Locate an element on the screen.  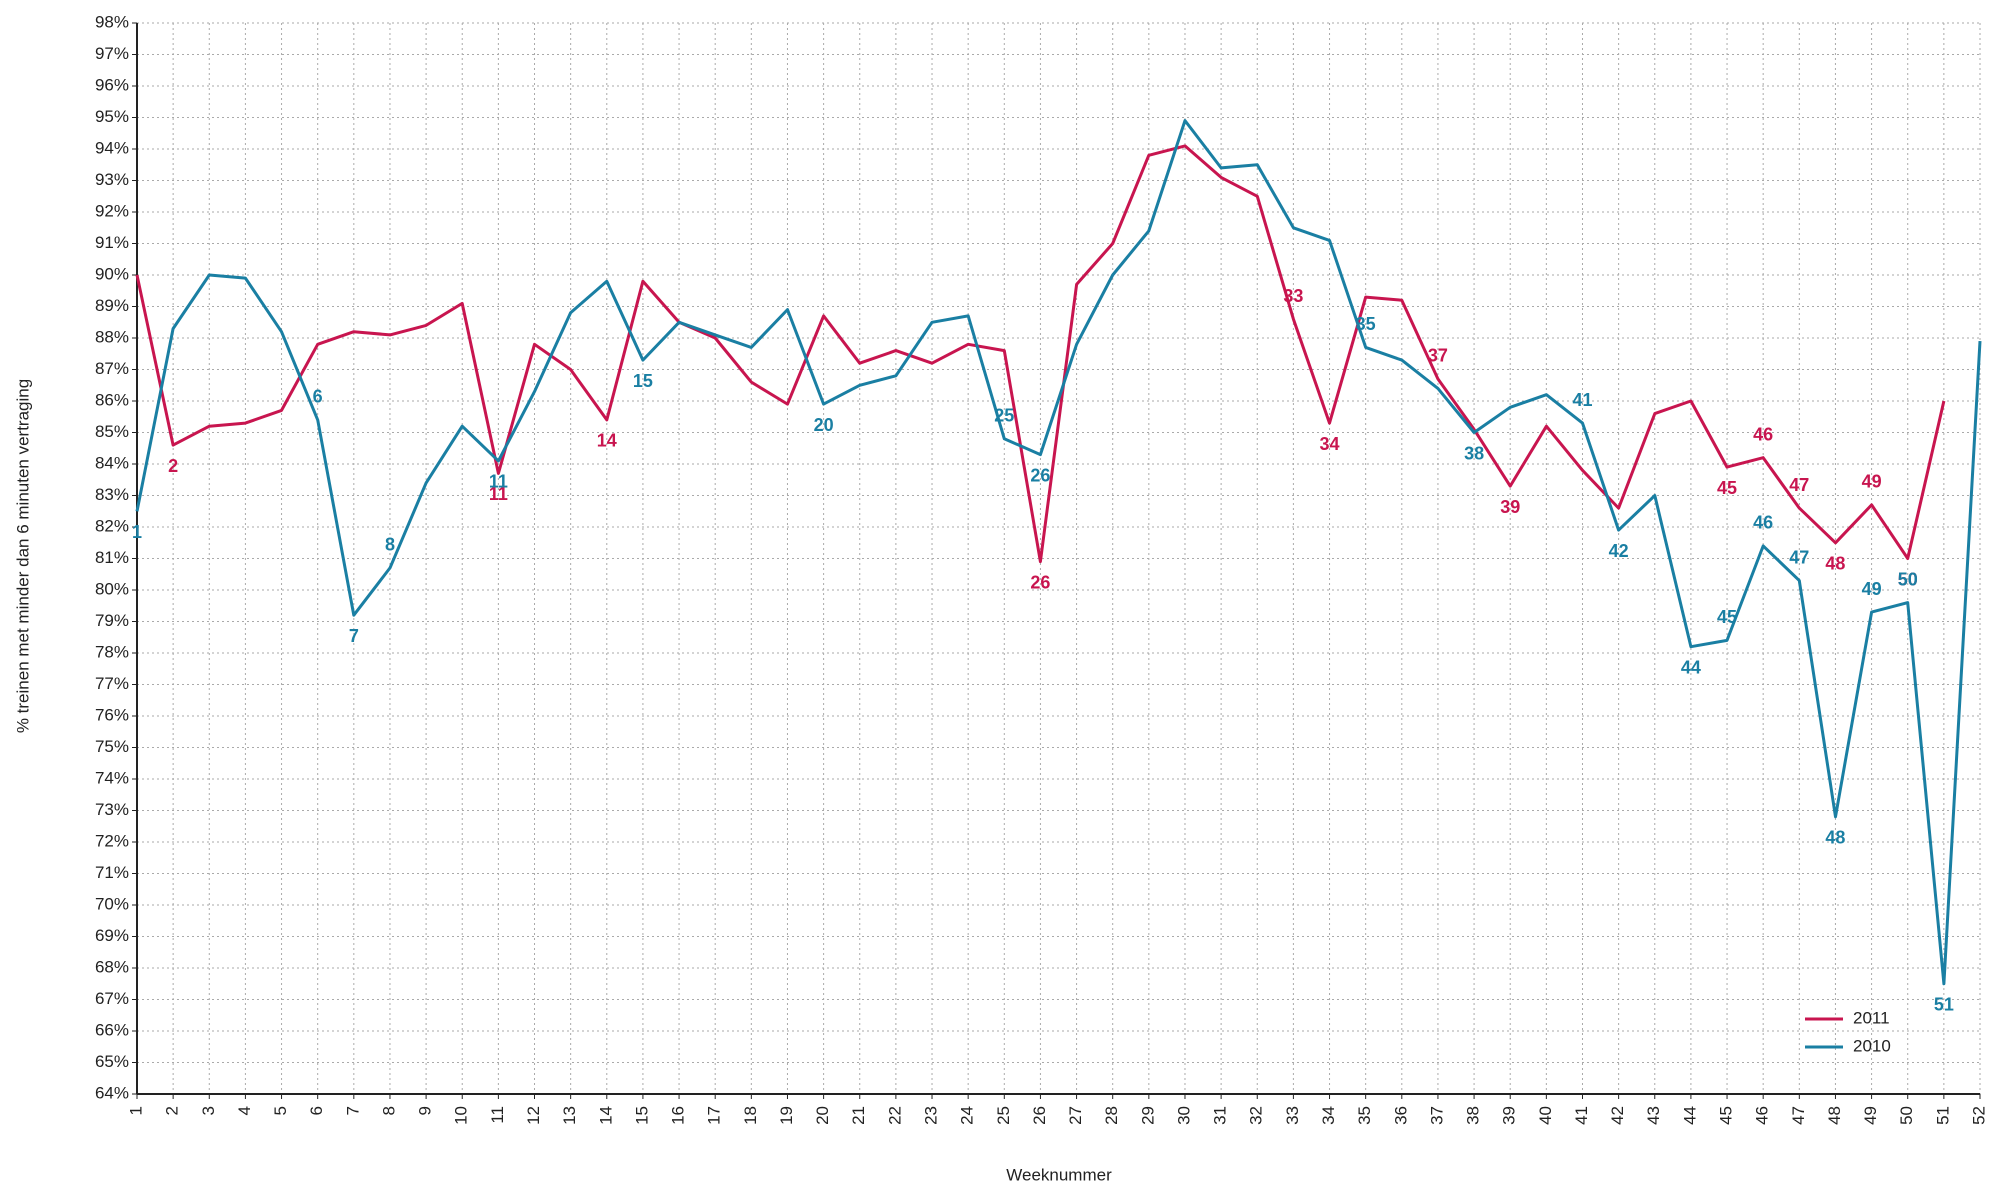
x-tick-label: 14 is located at coordinates (605, 1115).